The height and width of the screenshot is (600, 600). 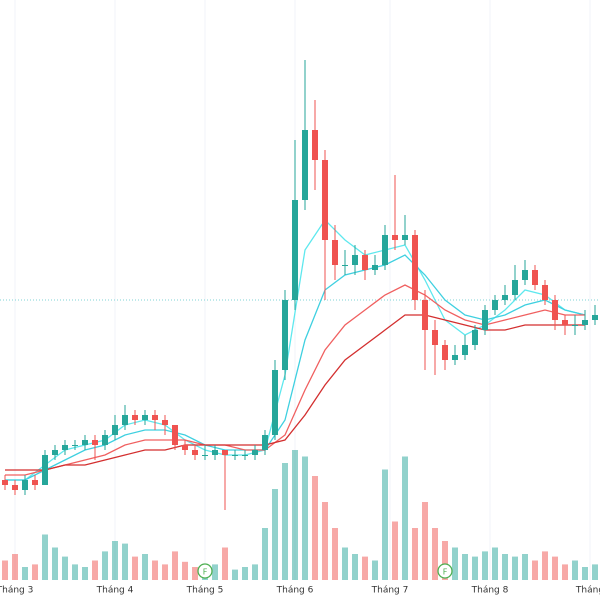 I want to click on x-tick-label: Tháng 7, so click(x=390, y=591).